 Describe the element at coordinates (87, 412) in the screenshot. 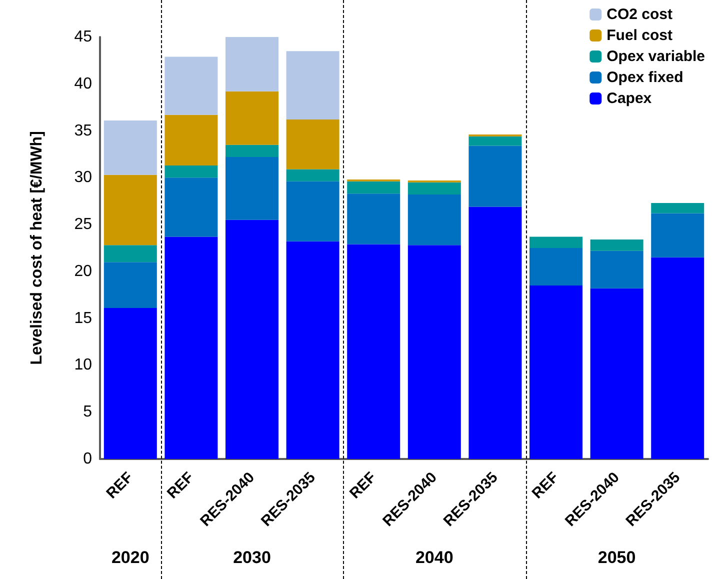

I see `y-tick-label: 5` at that location.